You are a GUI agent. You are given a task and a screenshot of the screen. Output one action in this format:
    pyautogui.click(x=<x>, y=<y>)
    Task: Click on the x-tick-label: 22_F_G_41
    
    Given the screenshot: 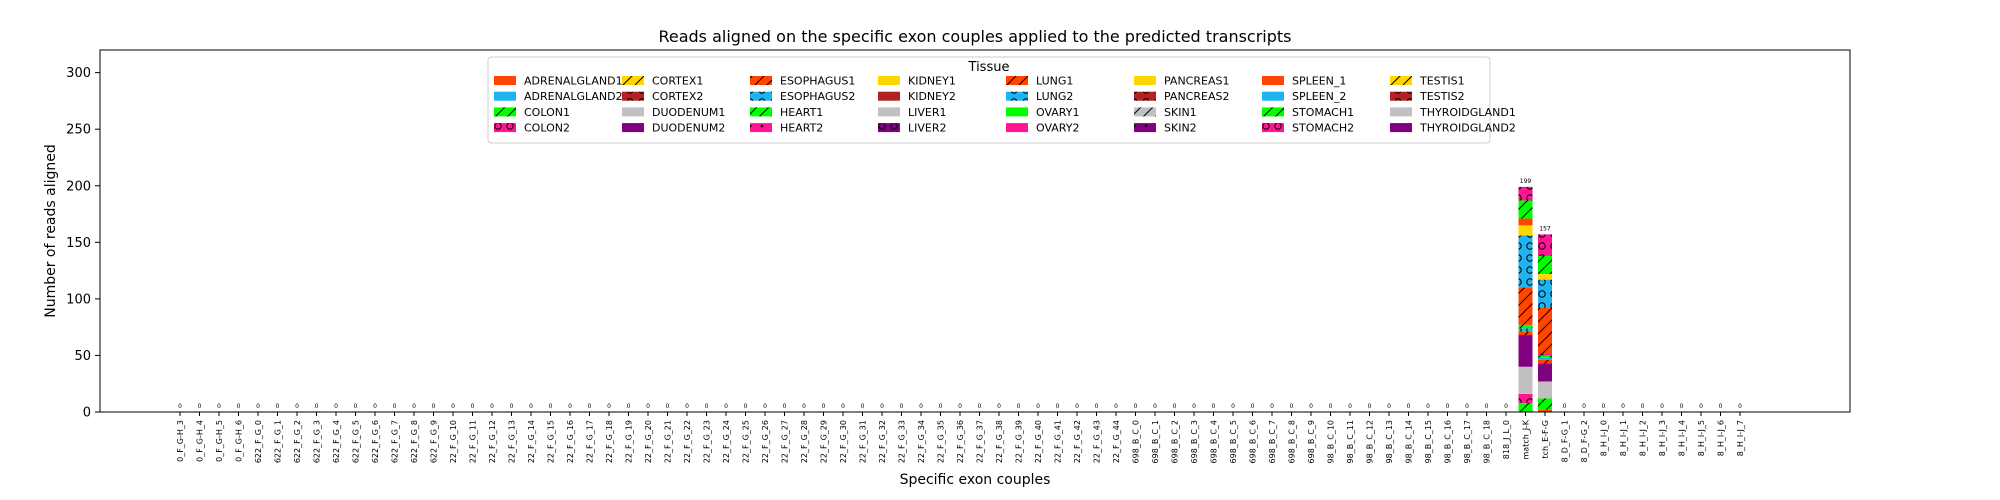 What is the action you would take?
    pyautogui.click(x=1058, y=441)
    